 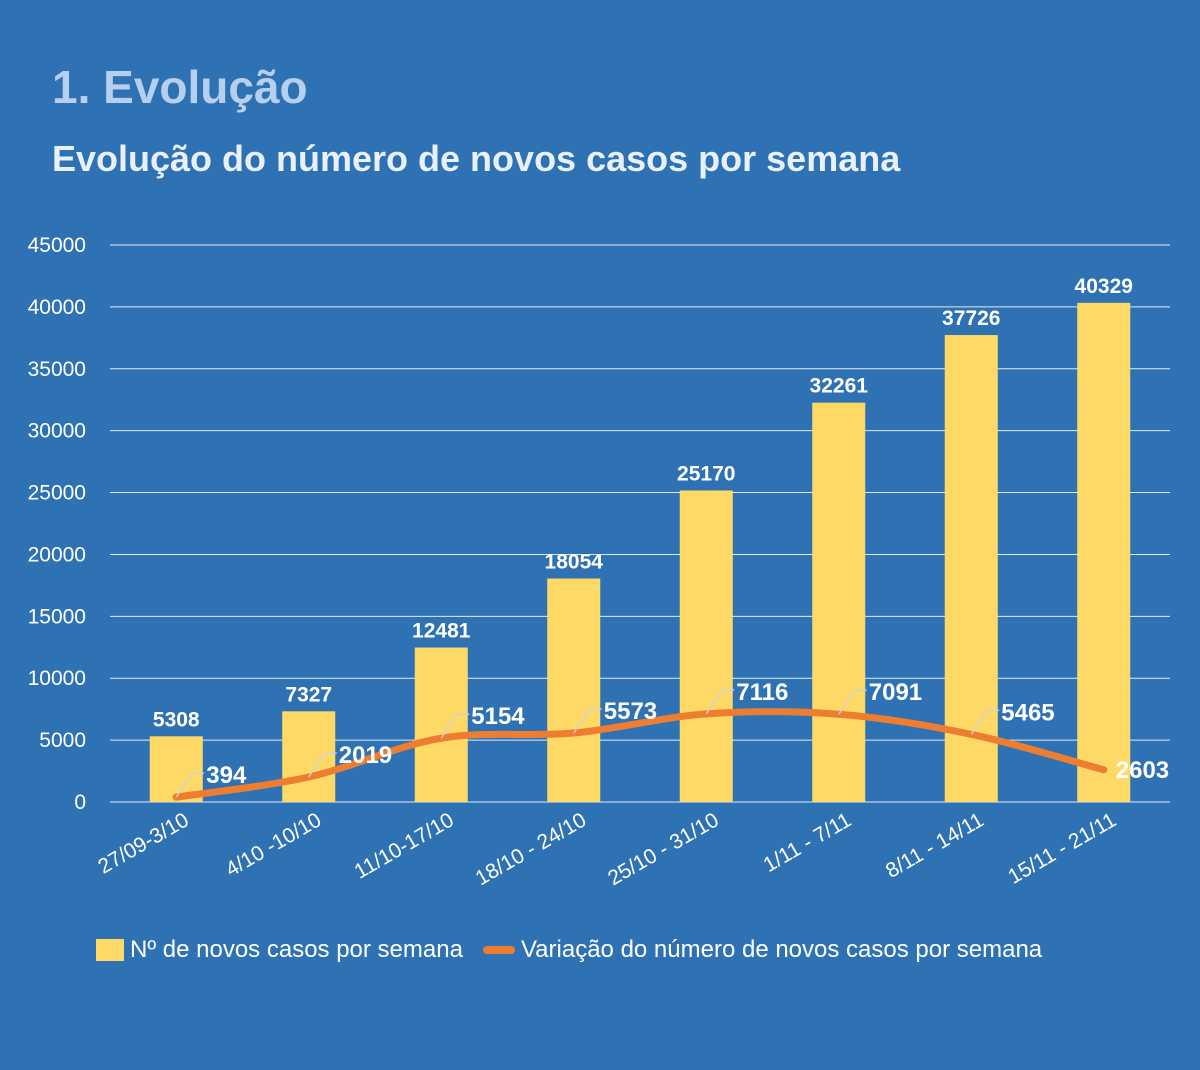 What do you see at coordinates (80, 802) in the screenshot?
I see `y-tick-label: 0` at bounding box center [80, 802].